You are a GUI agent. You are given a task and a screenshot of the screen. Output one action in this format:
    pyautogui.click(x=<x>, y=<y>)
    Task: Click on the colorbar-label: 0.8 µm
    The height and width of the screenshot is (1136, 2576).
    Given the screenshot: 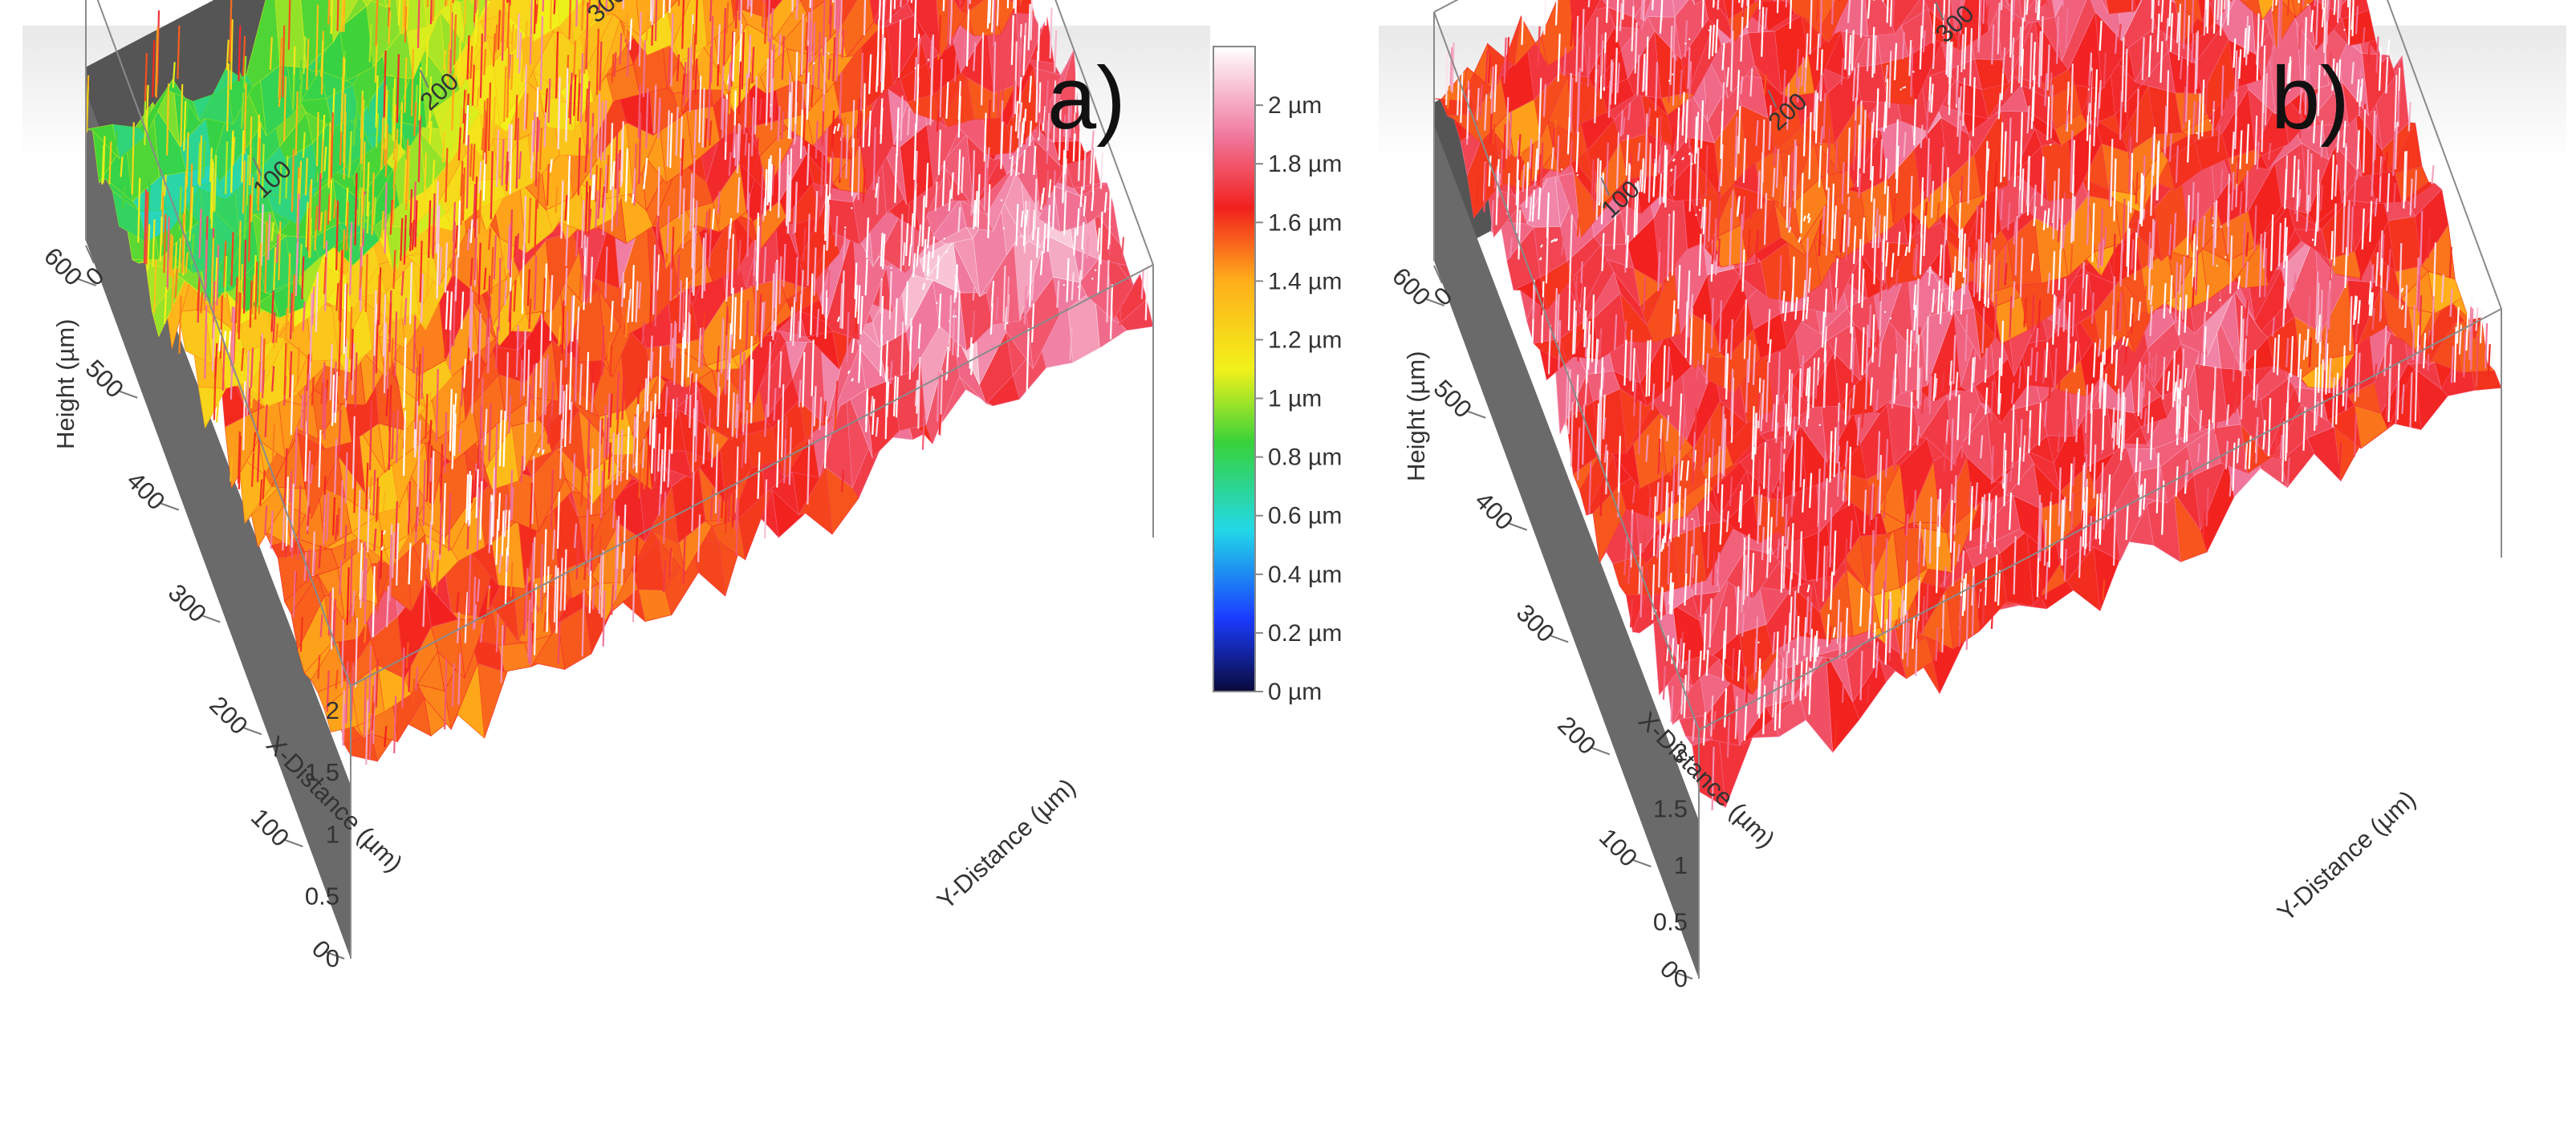 What is the action you would take?
    pyautogui.click(x=1305, y=457)
    